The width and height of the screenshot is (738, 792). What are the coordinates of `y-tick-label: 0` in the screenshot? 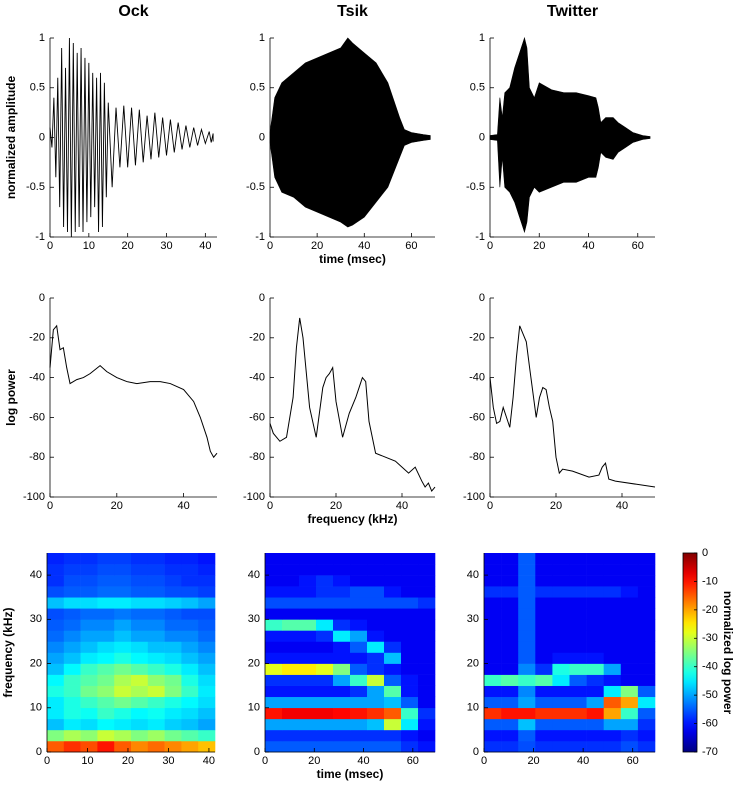 It's located at (42, 298).